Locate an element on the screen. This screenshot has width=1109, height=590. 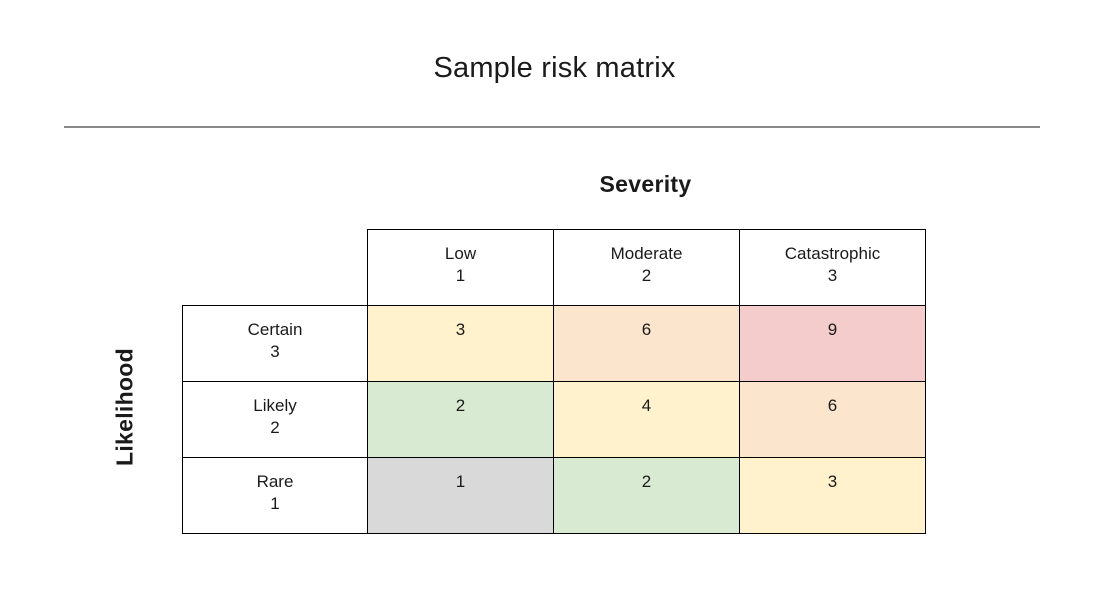
severity-axis-label: Severity is located at coordinates (645, 184).